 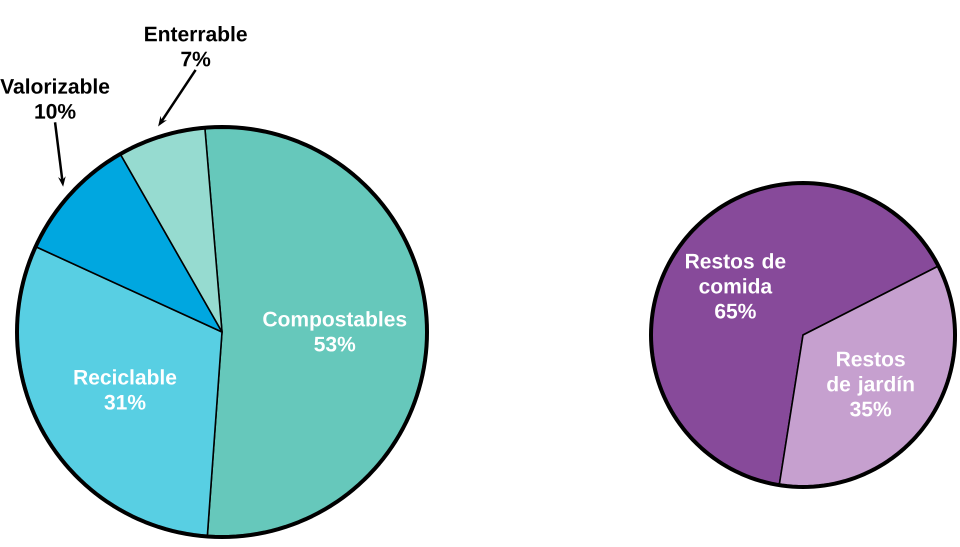 I want to click on data-label: 31%, so click(x=125, y=402).